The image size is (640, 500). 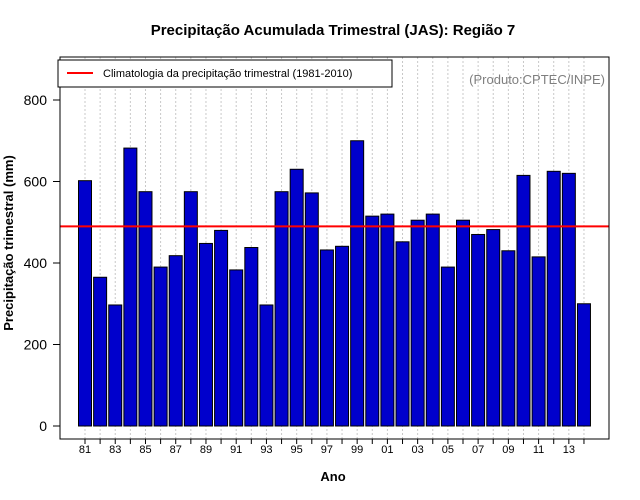 What do you see at coordinates (36, 263) in the screenshot?
I see `y-tick-label-400: 400` at bounding box center [36, 263].